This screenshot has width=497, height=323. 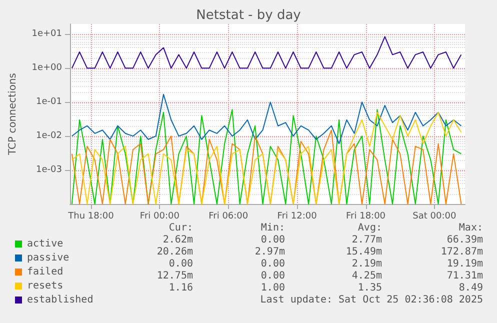 What do you see at coordinates (464, 264) in the screenshot?
I see `text: 19.19m` at bounding box center [464, 264].